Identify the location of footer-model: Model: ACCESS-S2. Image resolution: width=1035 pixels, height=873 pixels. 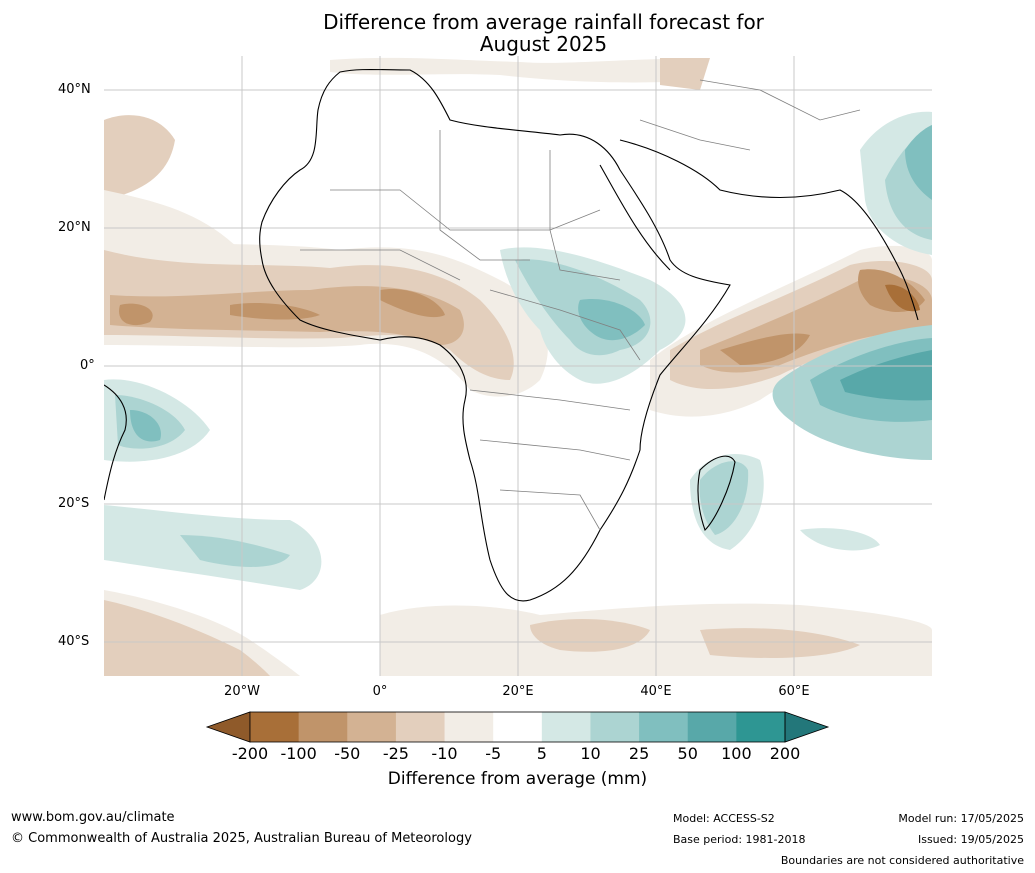
(724, 818).